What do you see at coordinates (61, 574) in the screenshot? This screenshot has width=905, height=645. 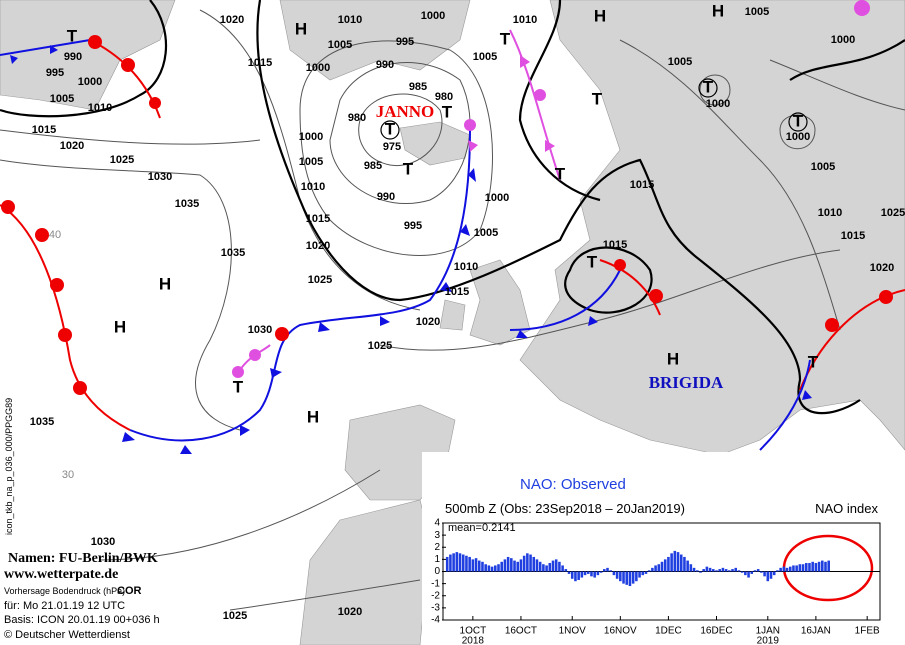 I see `site: www.wetterpate.de` at bounding box center [61, 574].